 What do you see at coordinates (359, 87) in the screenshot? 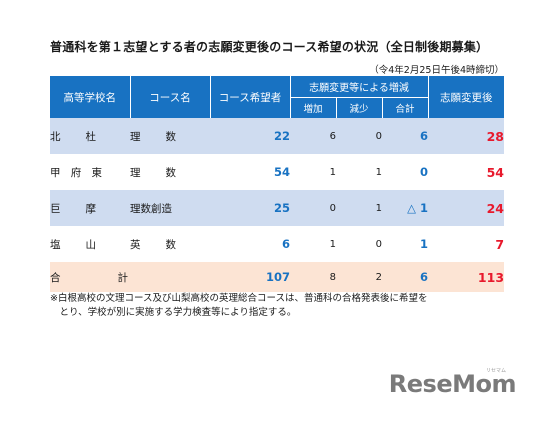
I see `header-change-group: 志願変更等による増減` at bounding box center [359, 87].